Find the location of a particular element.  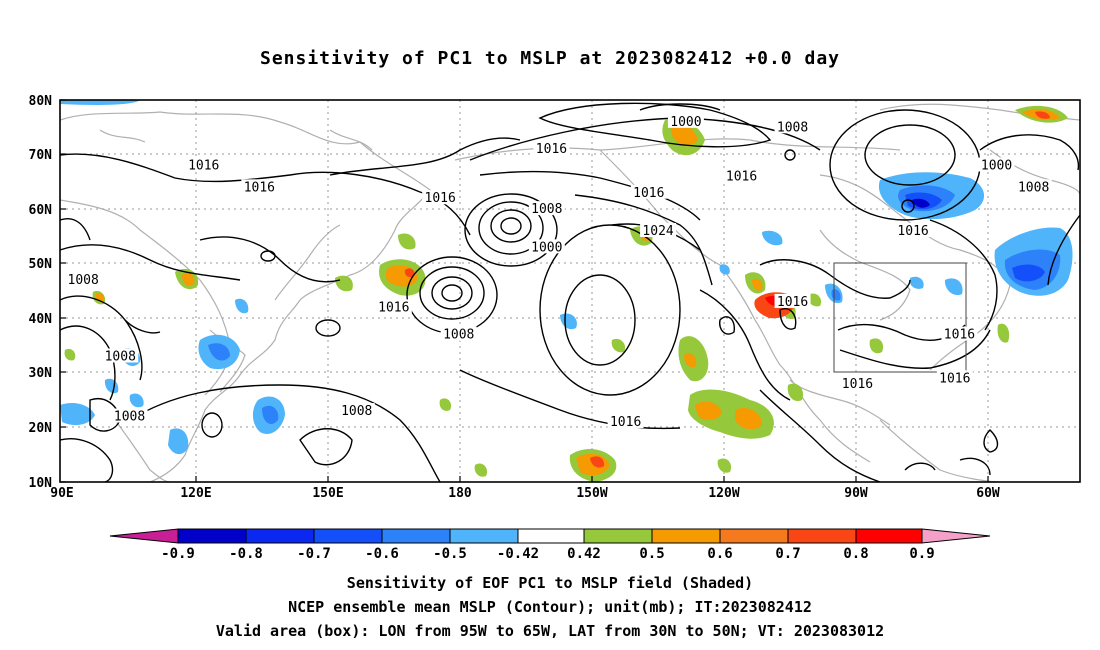

colorbar-label: 0.6 is located at coordinates (719, 554).